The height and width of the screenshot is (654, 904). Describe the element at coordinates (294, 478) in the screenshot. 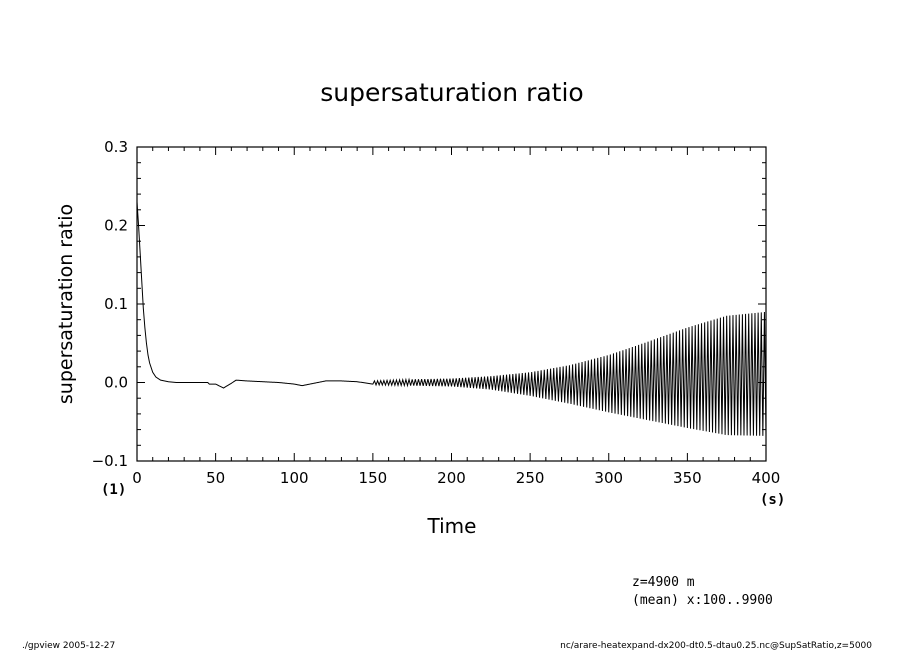

I see `x-tick-label: 100` at that location.